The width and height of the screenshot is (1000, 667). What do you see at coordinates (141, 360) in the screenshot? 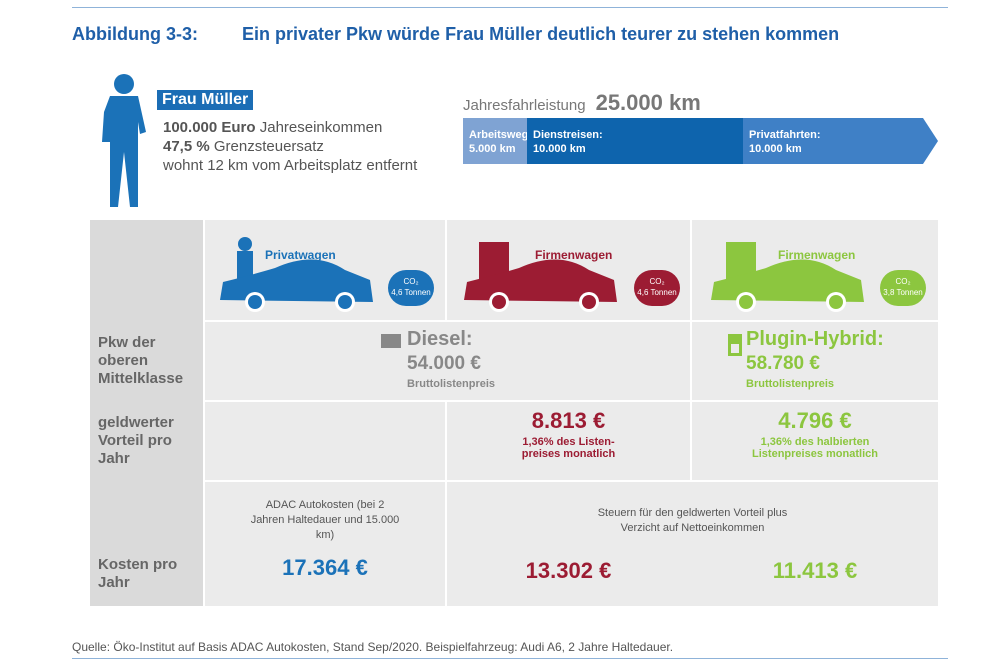
I see `row-label-class: Pkw der oberen Mittelklasse` at bounding box center [141, 360].